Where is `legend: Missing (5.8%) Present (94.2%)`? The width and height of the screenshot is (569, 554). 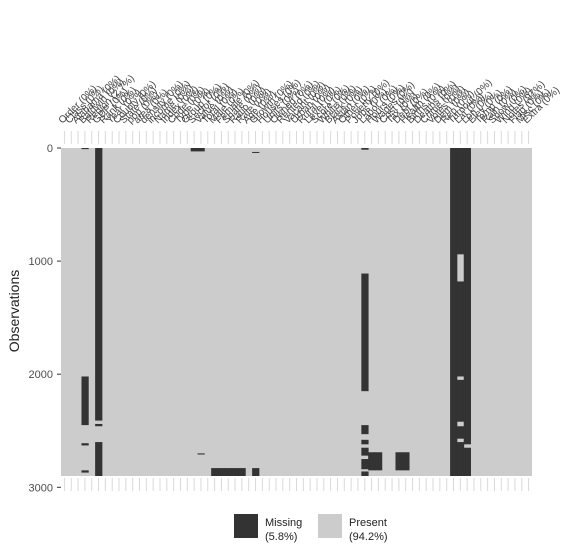
legend: Missing (5.8%) Present (94.2%) is located at coordinates (311, 528).